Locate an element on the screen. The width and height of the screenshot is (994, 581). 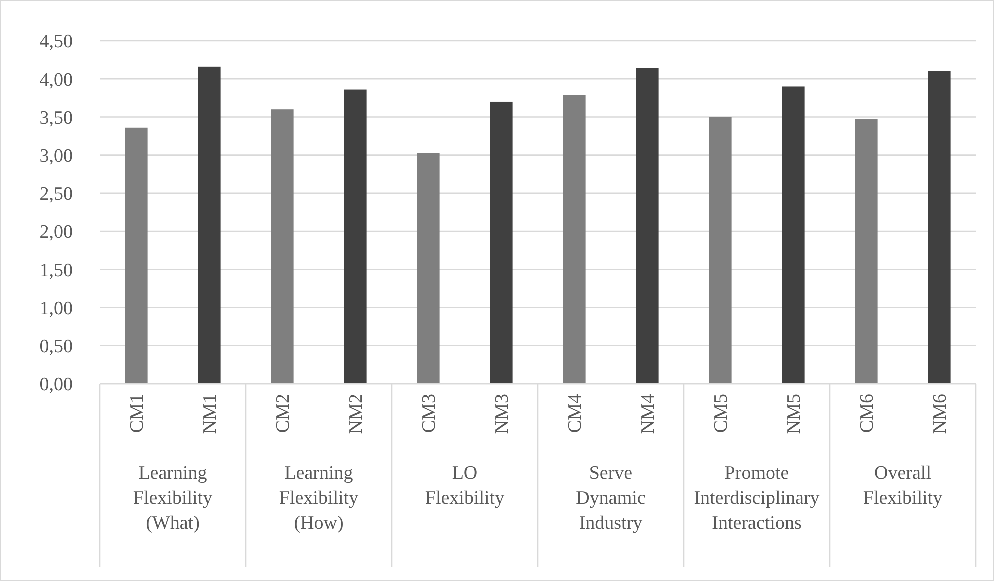
text: Serve Dynamic Industry is located at coordinates (611, 498).